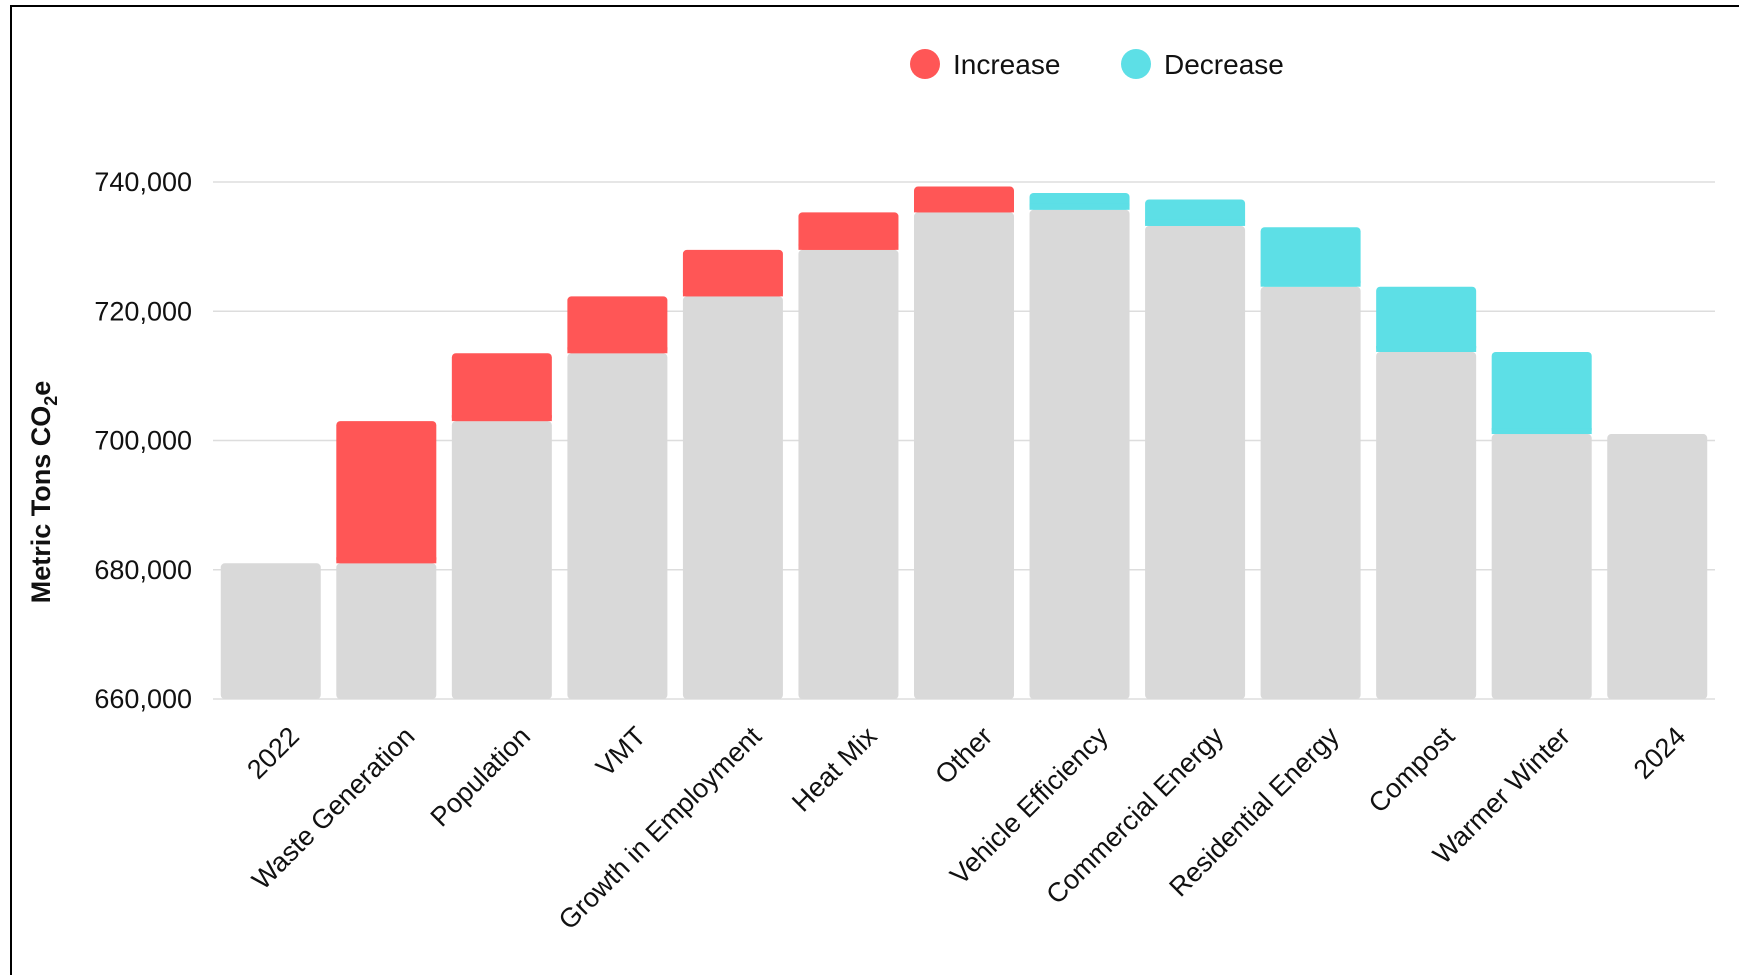 The width and height of the screenshot is (1739, 975). What do you see at coordinates (41, 388) in the screenshot?
I see `y-axis-label-end: e` at bounding box center [41, 388].